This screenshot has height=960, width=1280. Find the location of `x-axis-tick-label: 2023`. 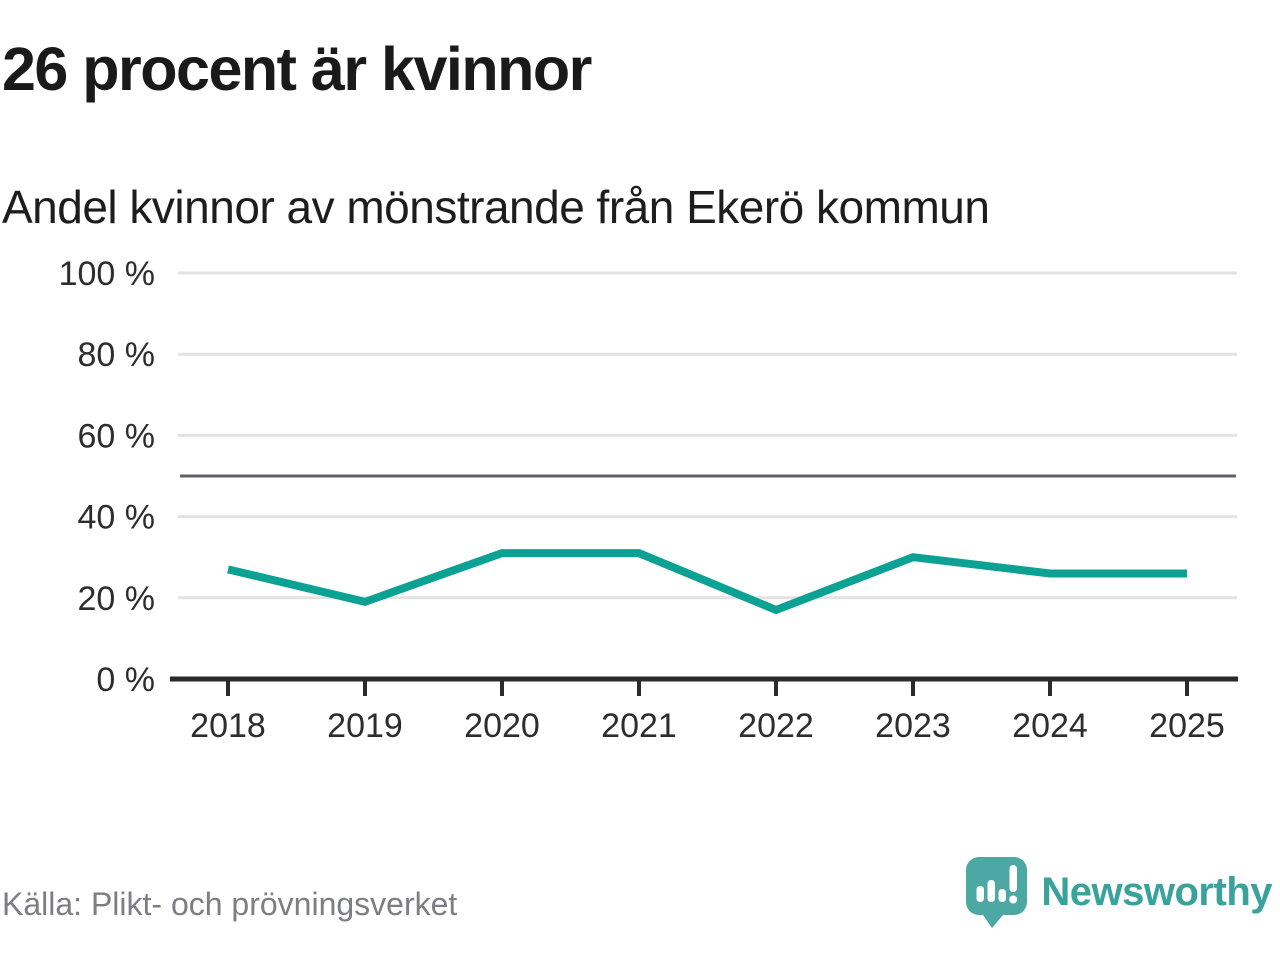

x-axis-tick-label: 2023 is located at coordinates (913, 726).